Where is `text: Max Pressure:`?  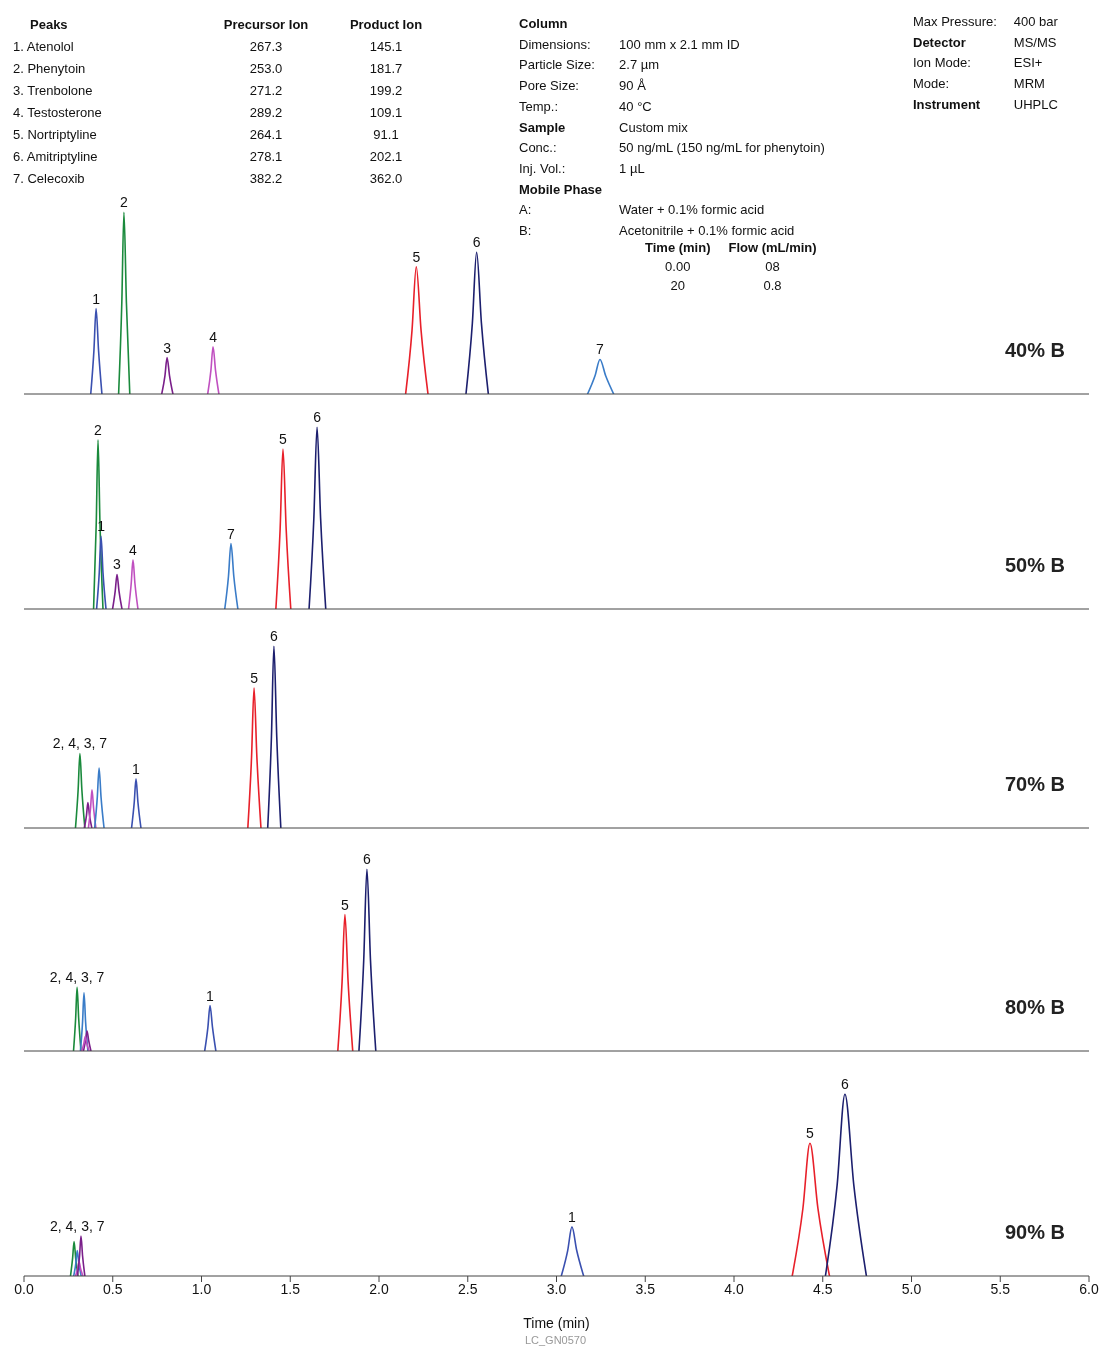 text: Max Pressure: is located at coordinates (955, 22).